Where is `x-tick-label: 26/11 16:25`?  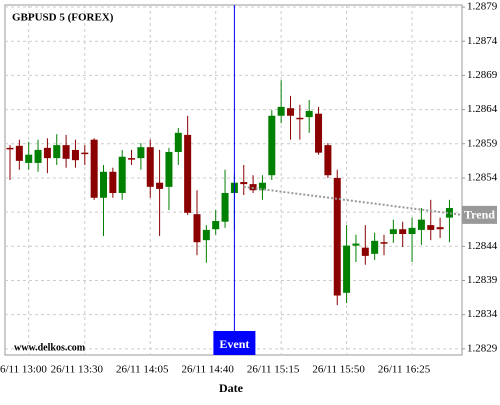
x-tick-label: 26/11 16:25 is located at coordinates (404, 370).